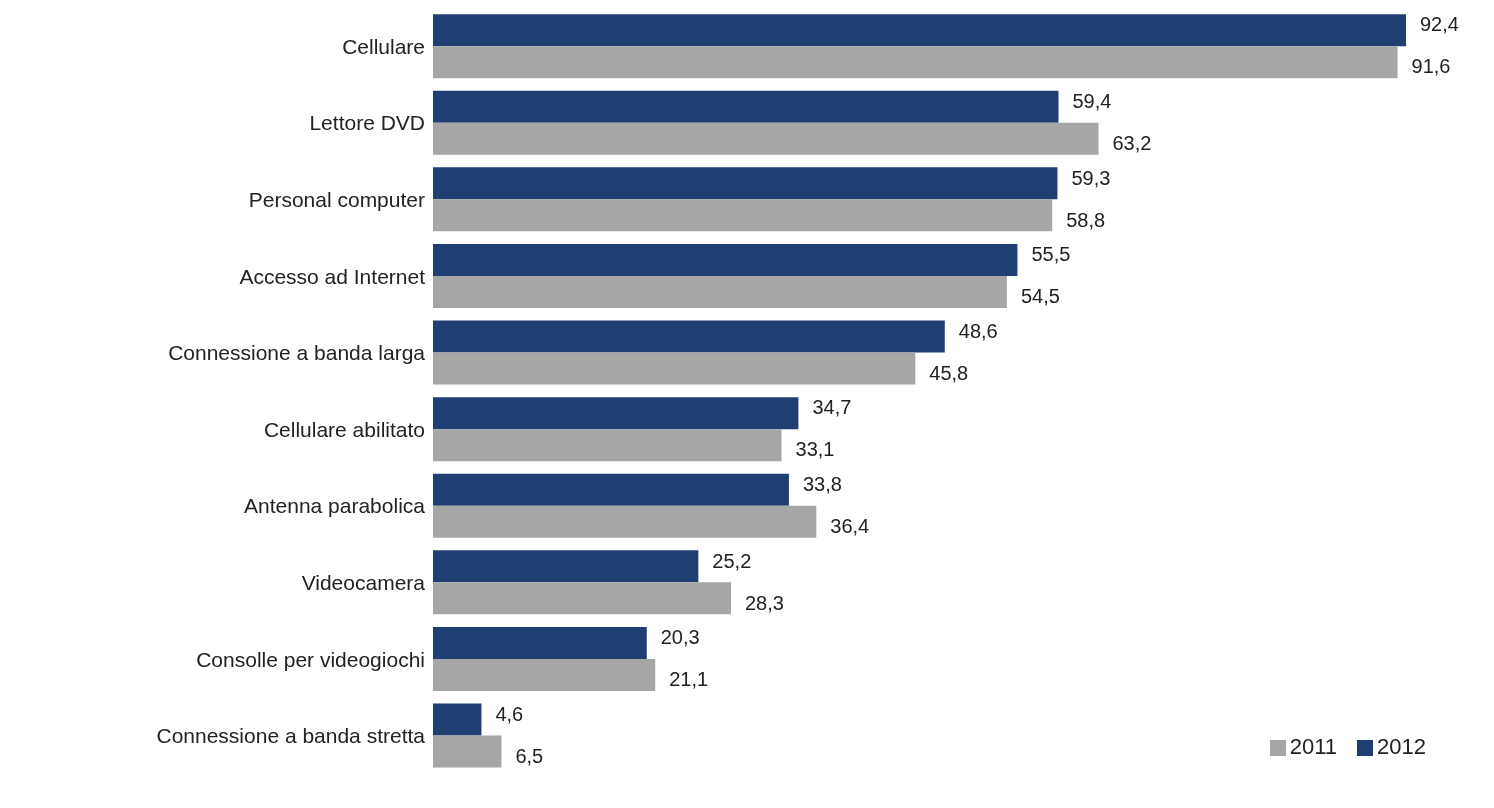  What do you see at coordinates (764, 602) in the screenshot?
I see `data-label: 28,3` at bounding box center [764, 602].